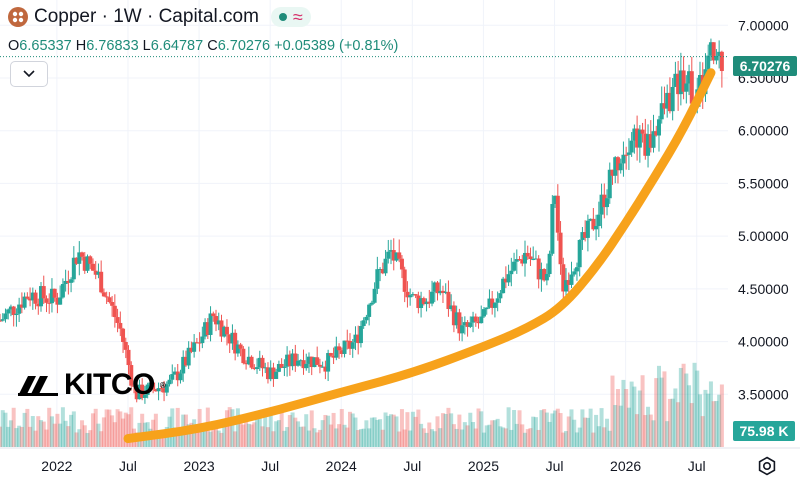 Image resolution: width=800 pixels, height=481 pixels. Describe the element at coordinates (336, 46) in the screenshot. I see `change-value: +0.05389 (+0.81%)` at that location.